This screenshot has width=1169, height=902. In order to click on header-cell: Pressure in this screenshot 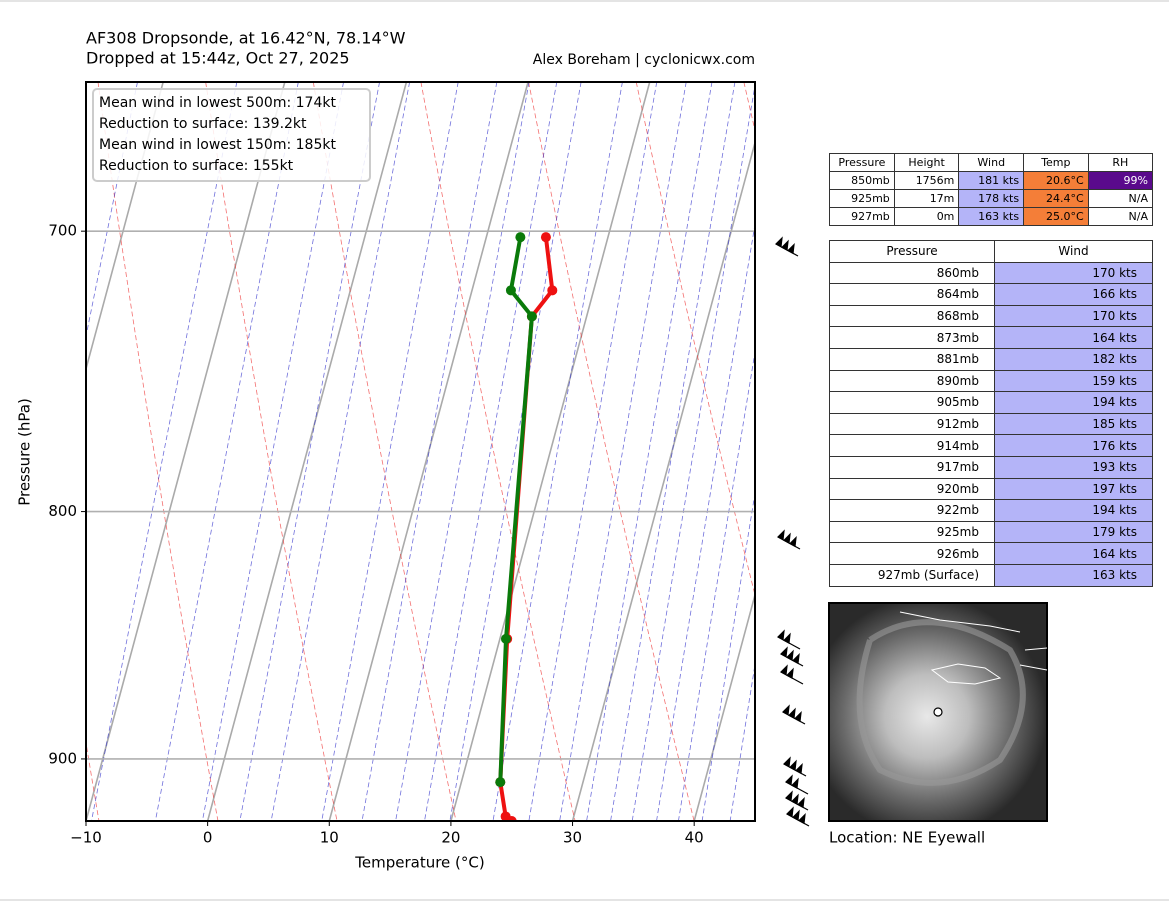, I will do `click(912, 251)`.